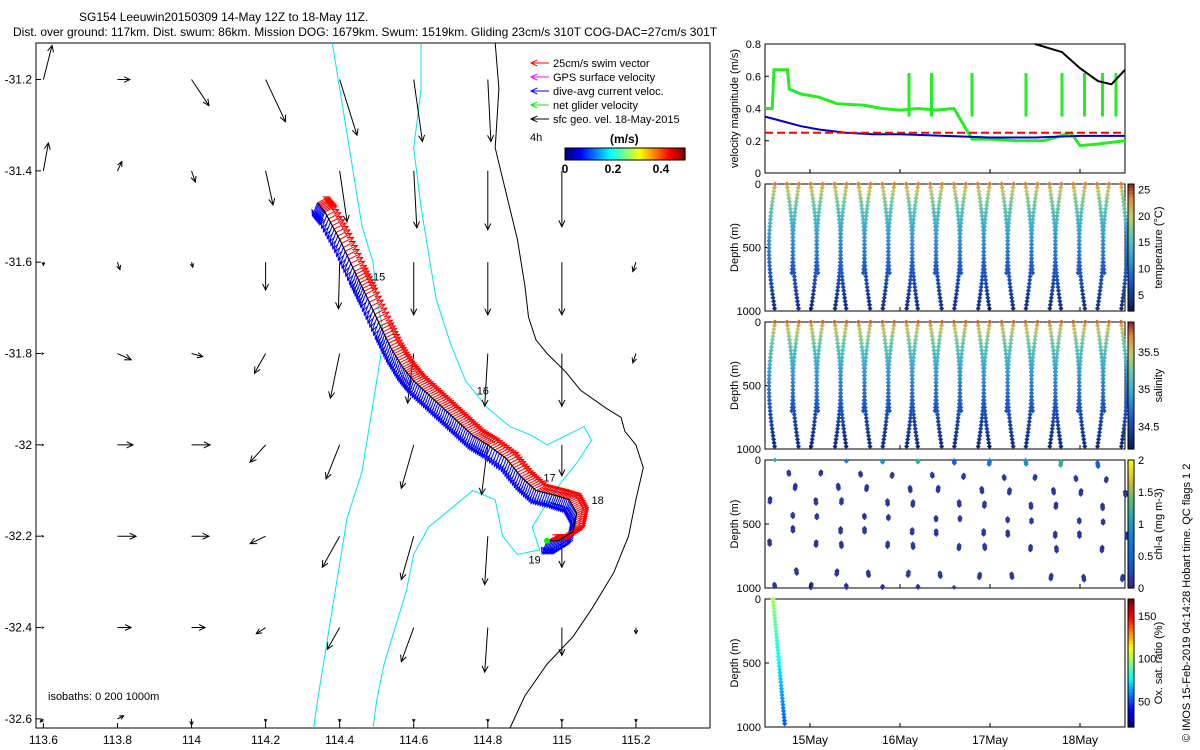 The width and height of the screenshot is (1200, 750). Describe the element at coordinates (1141, 525) in the screenshot. I see `chla-colorbar-tick: 1` at that location.